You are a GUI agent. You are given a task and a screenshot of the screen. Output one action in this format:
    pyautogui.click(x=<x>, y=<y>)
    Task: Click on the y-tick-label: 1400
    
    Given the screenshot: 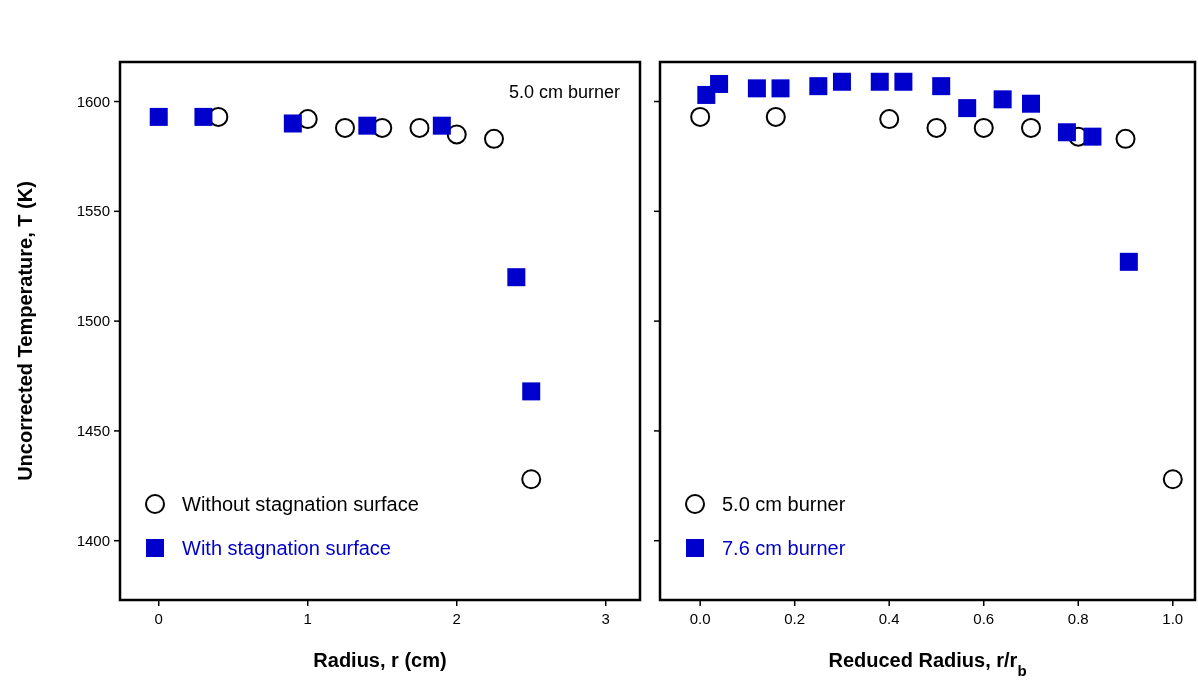 What is the action you would take?
    pyautogui.click(x=93, y=540)
    